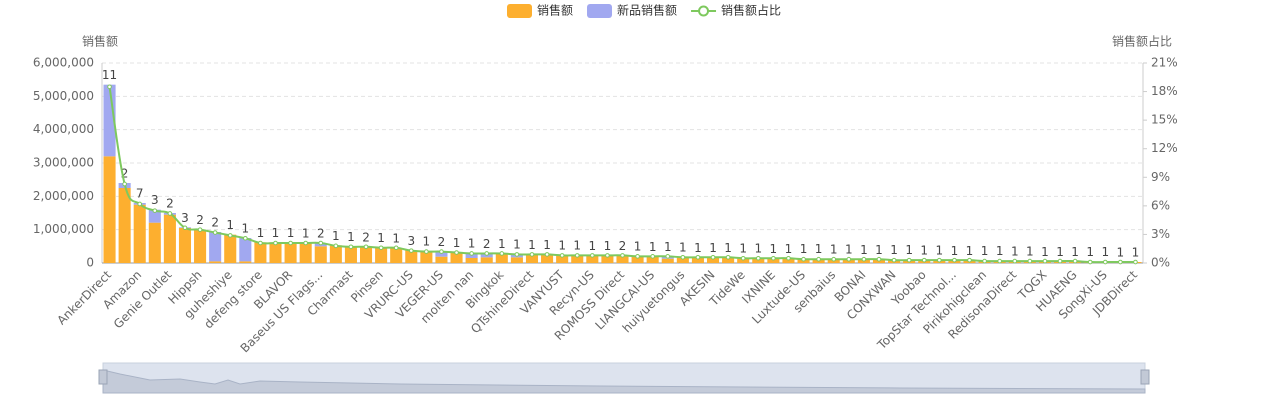 The height and width of the screenshot is (400, 1278). Describe the element at coordinates (140, 194) in the screenshot. I see `bar-label: 7` at that location.